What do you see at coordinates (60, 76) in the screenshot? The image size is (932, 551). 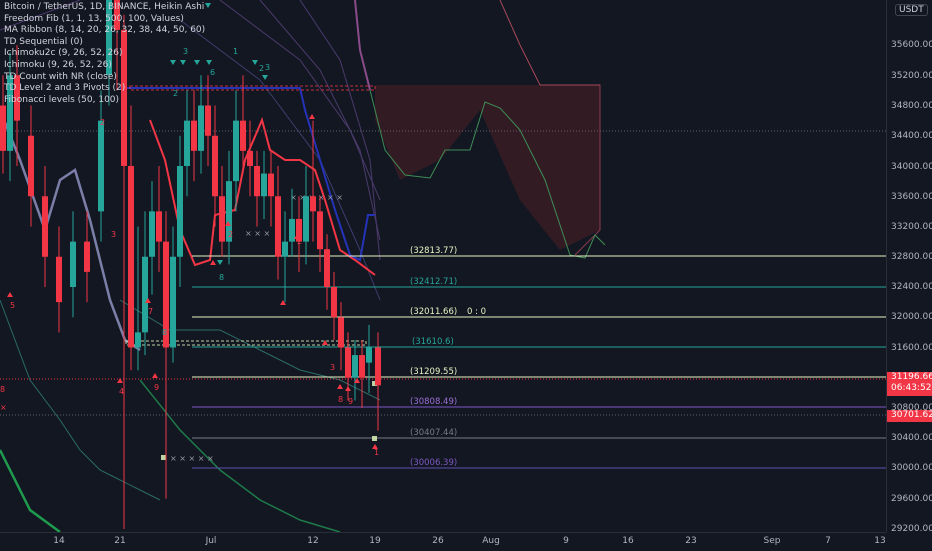 I see `indicator-legend-item: TD Count with NR (close)` at bounding box center [60, 76].